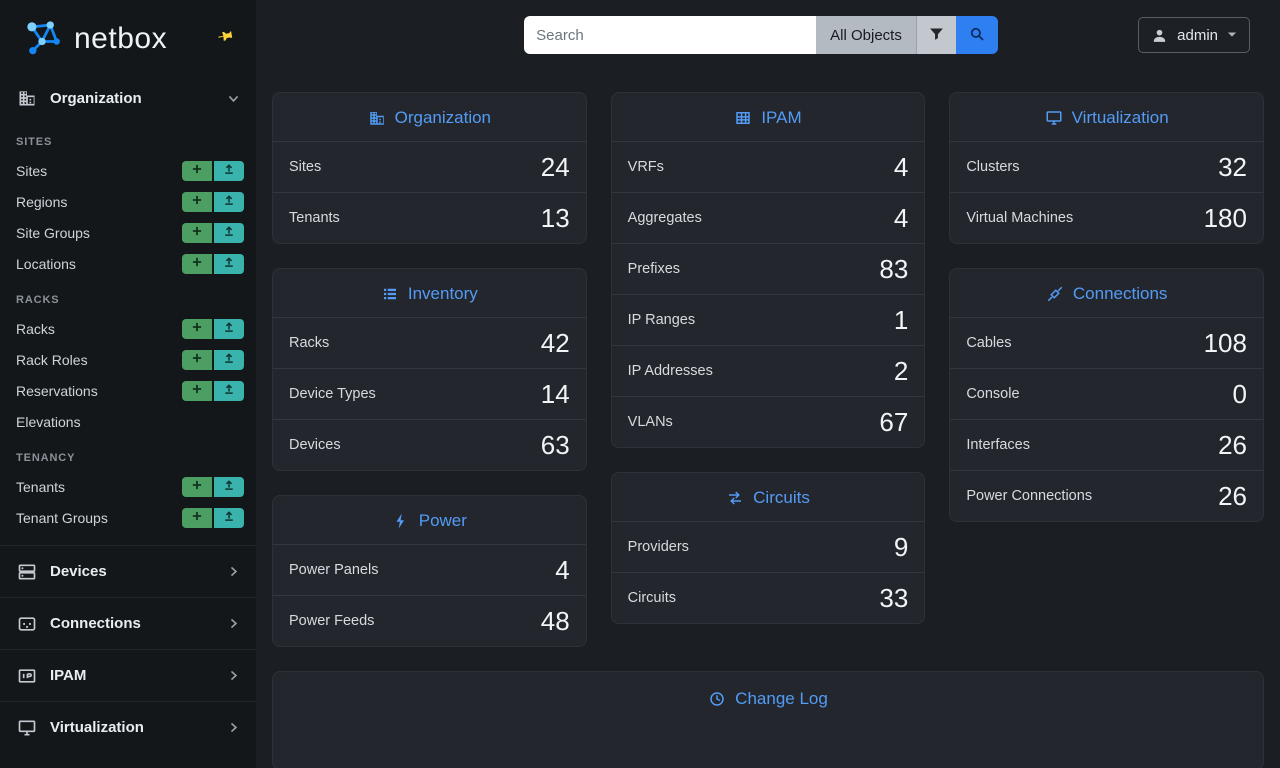 This screenshot has width=1280, height=768. I want to click on sidebar-item-reservations: Reservations, so click(128, 390).